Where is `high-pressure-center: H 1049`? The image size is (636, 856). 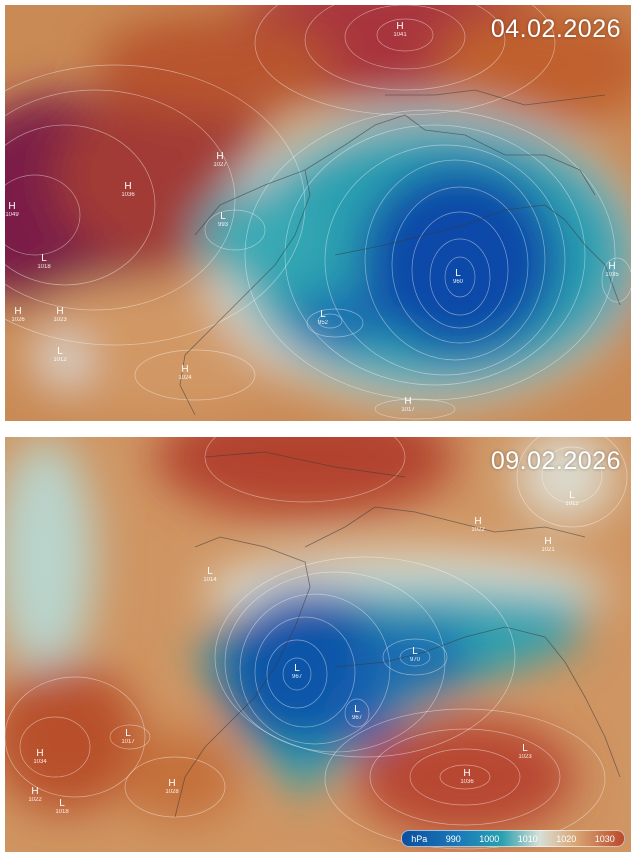 high-pressure-center: H 1049 is located at coordinates (12, 210).